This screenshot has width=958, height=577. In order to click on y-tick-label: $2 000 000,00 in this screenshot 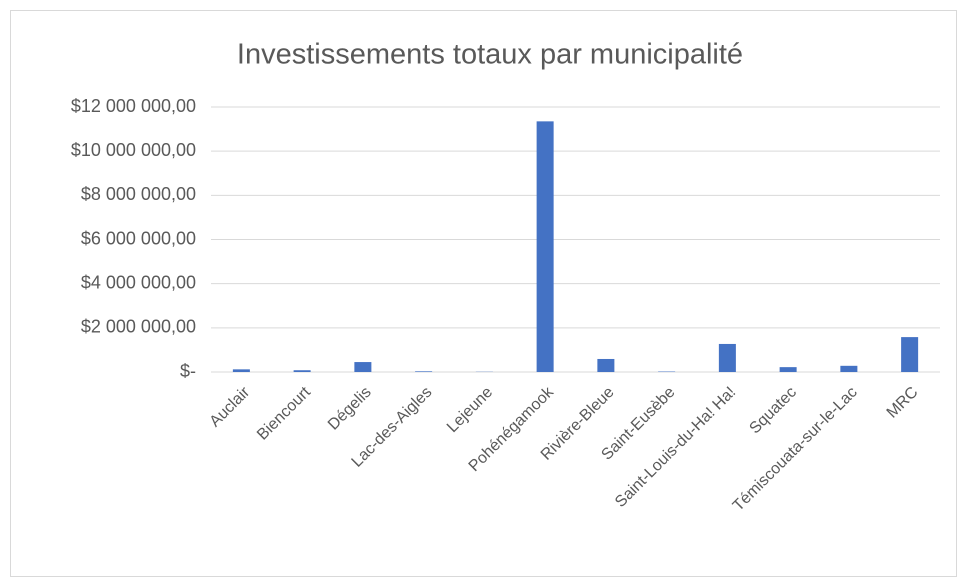, I will do `click(138, 327)`.